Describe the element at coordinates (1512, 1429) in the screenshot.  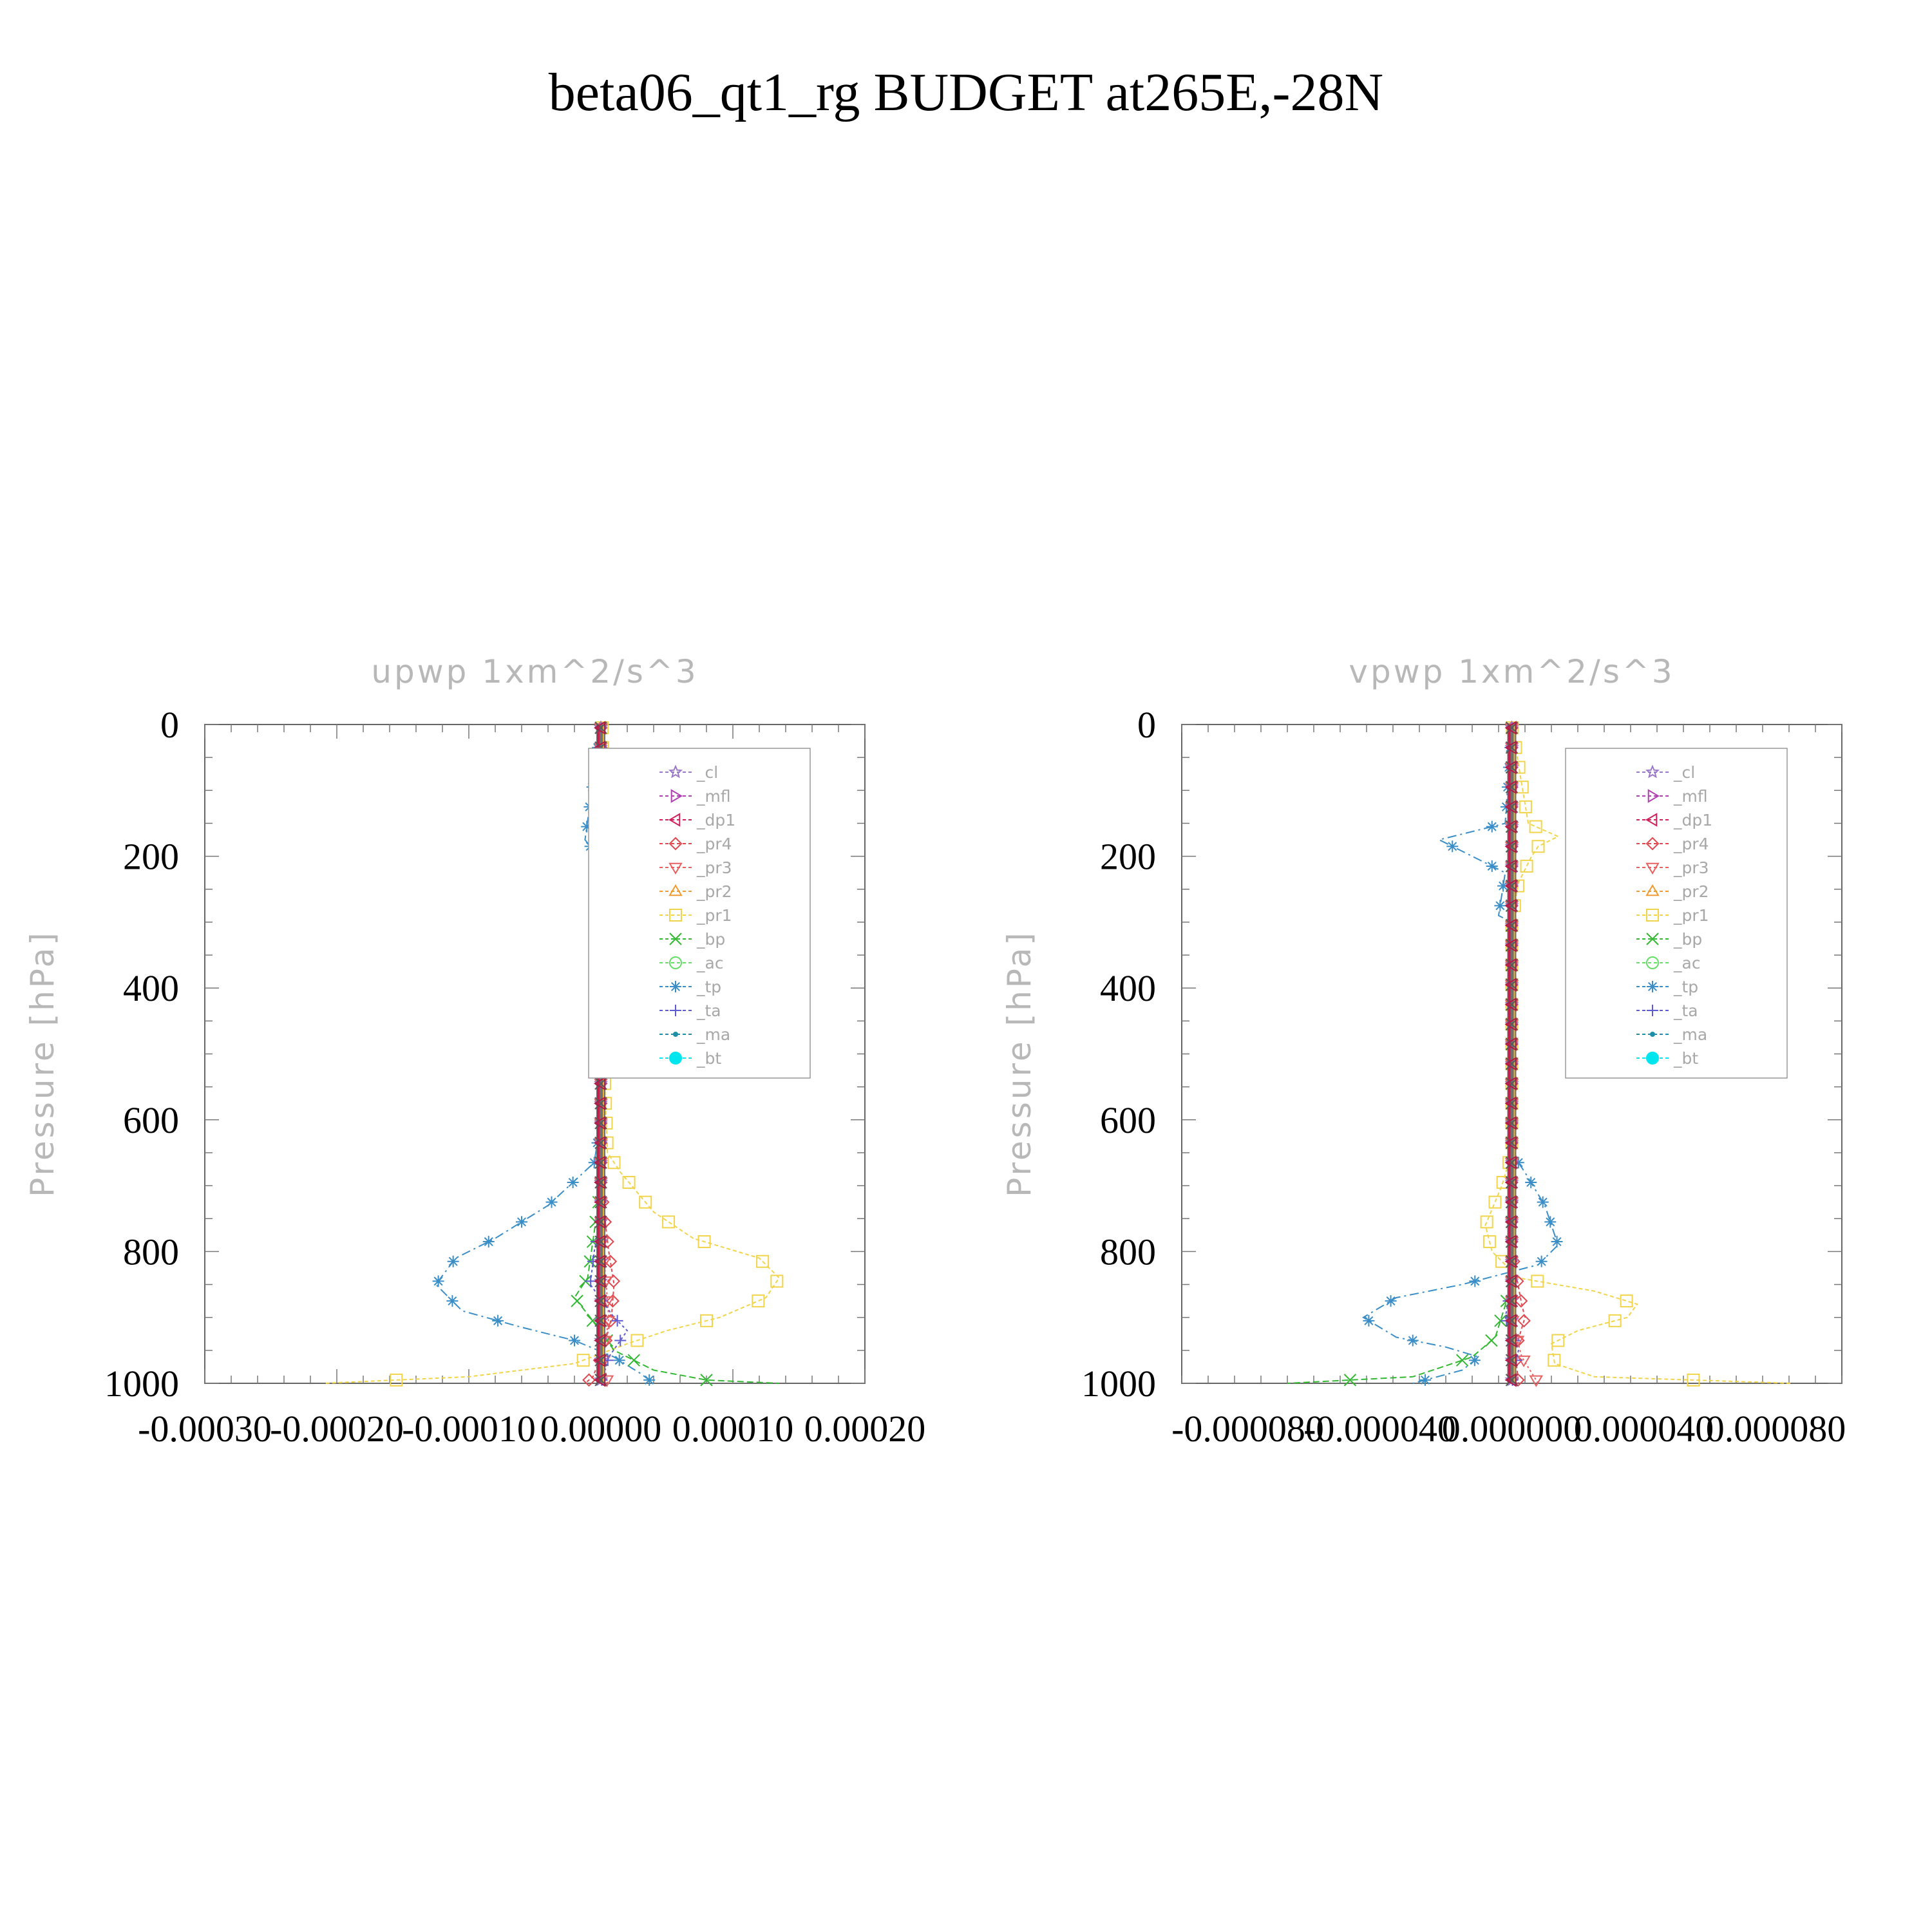
I see `x-tick-label: 0.000000` at that location.